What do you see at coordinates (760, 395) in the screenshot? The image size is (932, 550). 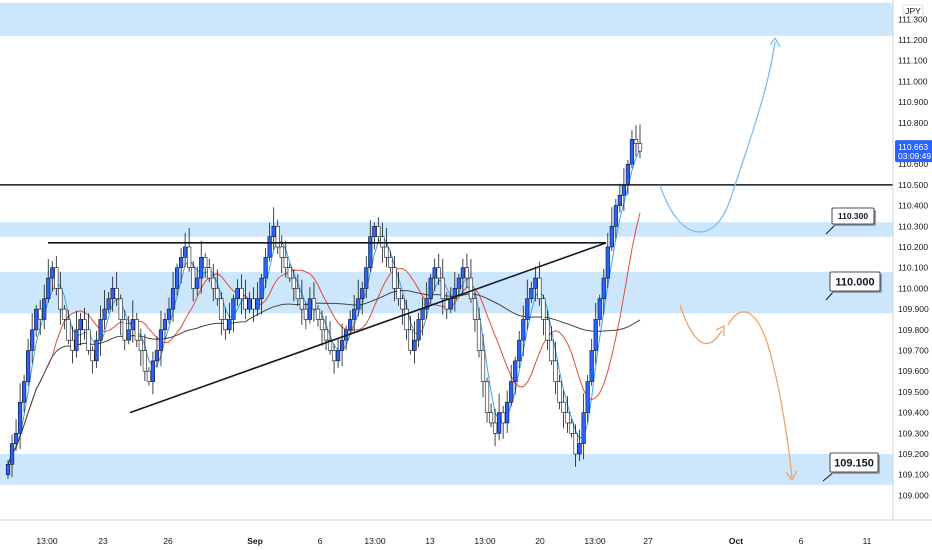 I see `bearish-projection` at bounding box center [760, 395].